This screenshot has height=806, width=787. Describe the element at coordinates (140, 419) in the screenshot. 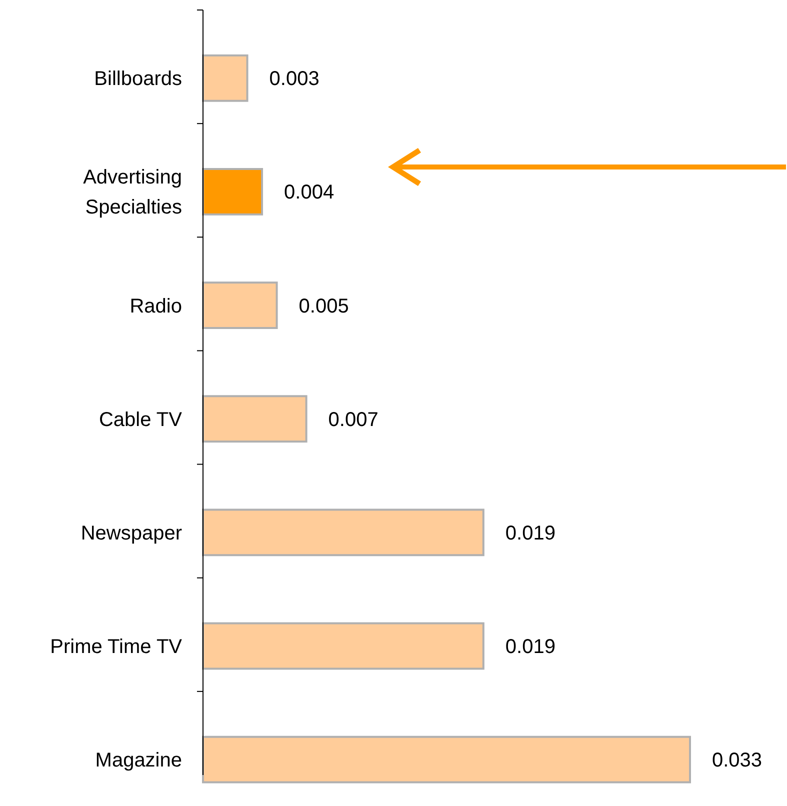

I see `y-tick-label: Cable TV` at that location.